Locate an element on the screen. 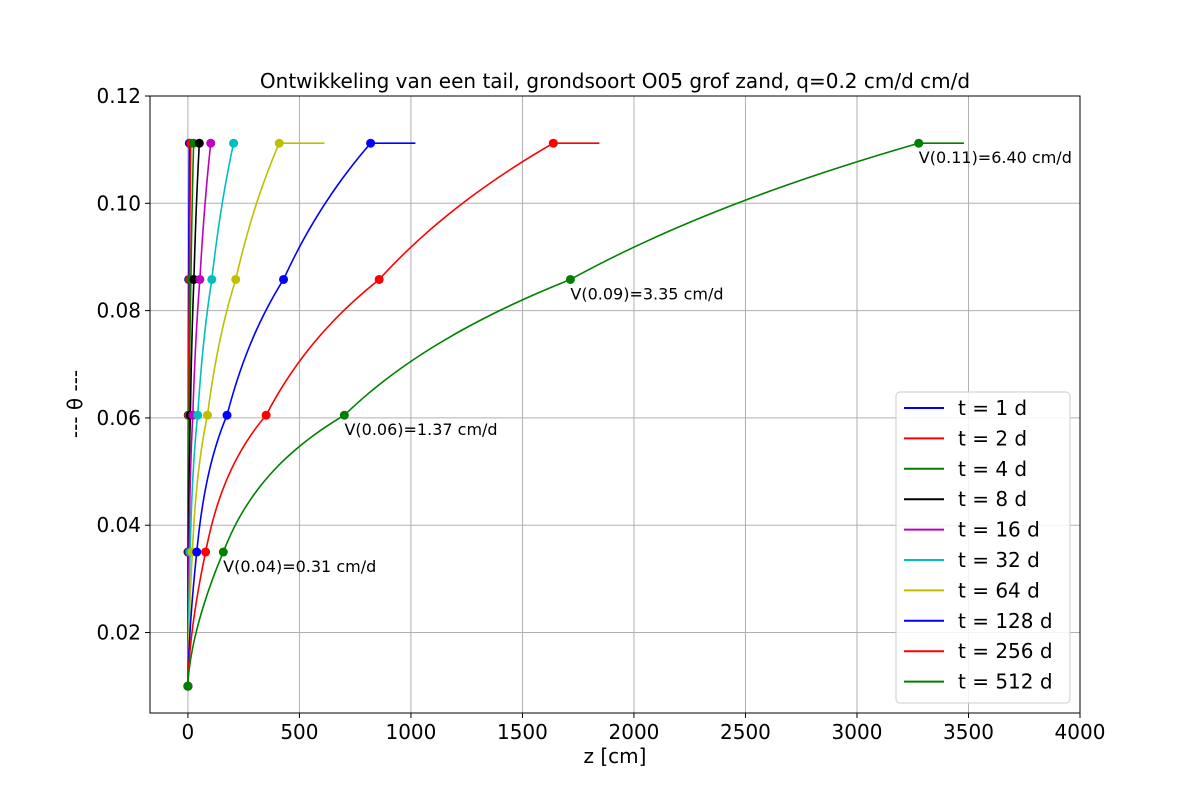 This screenshot has height=800, width=1200. y-tick-label: 0.08 is located at coordinates (118, 311).